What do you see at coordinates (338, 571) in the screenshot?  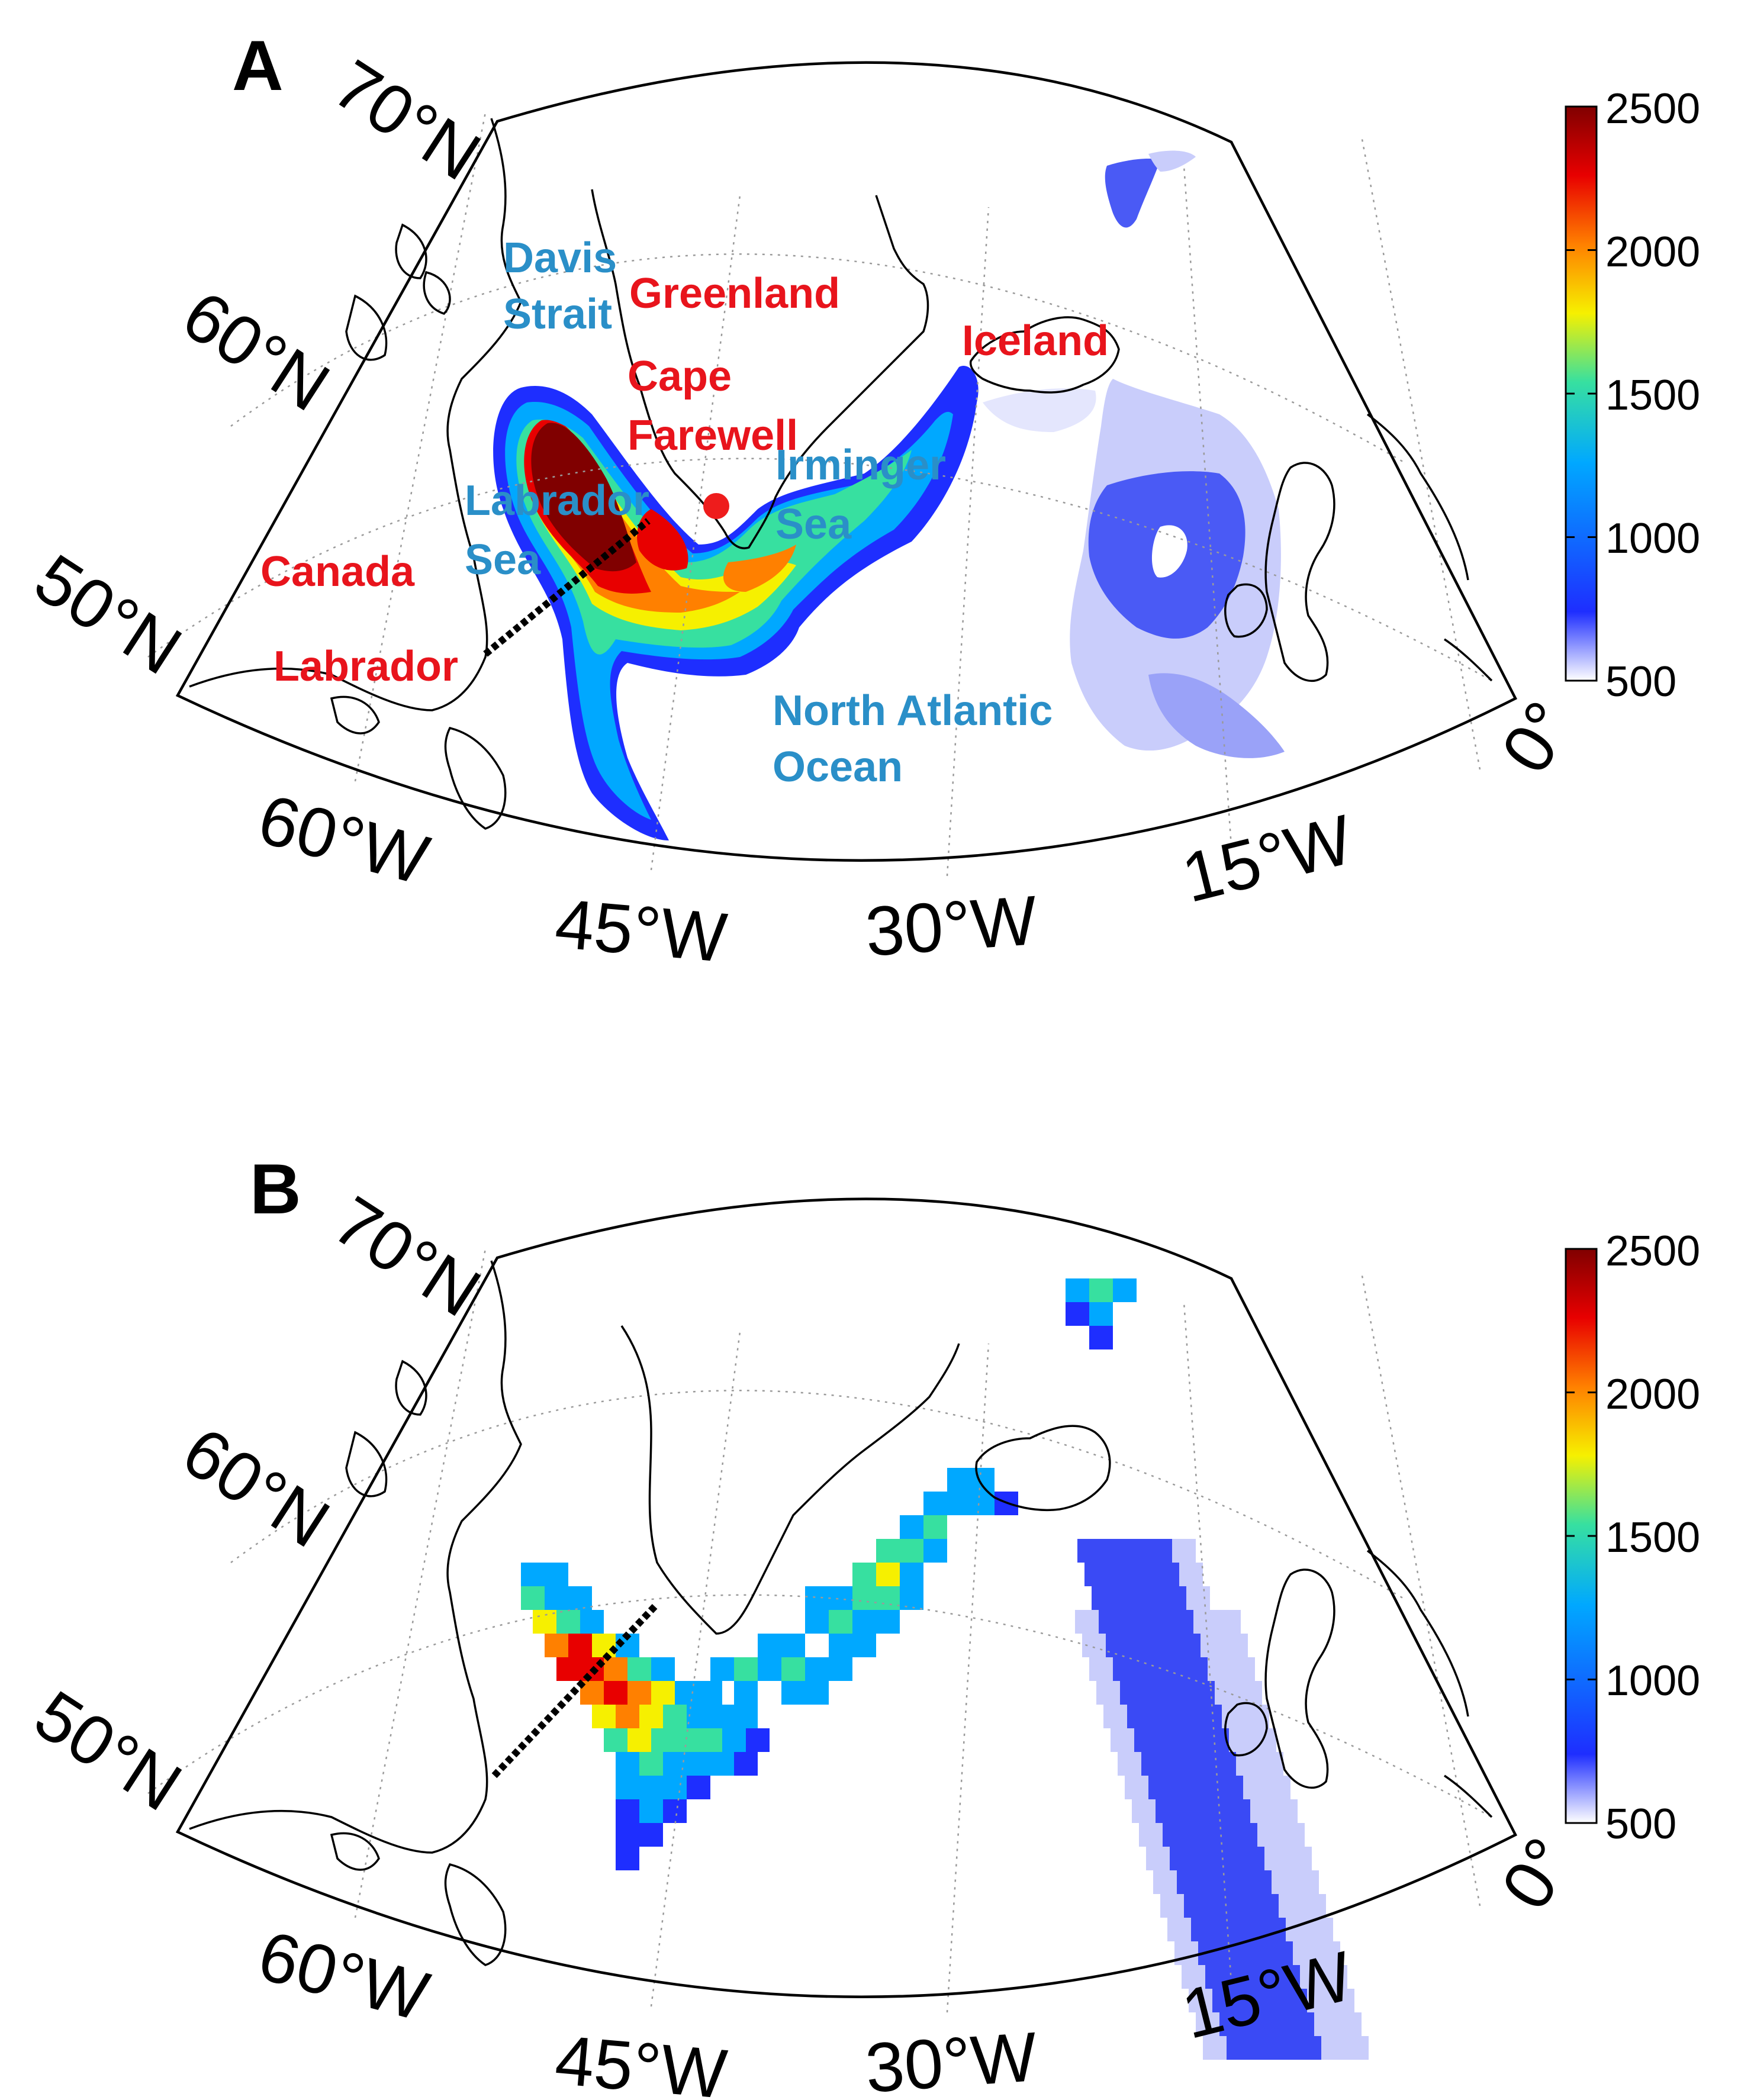 I see `label-canada: Canada` at bounding box center [338, 571].